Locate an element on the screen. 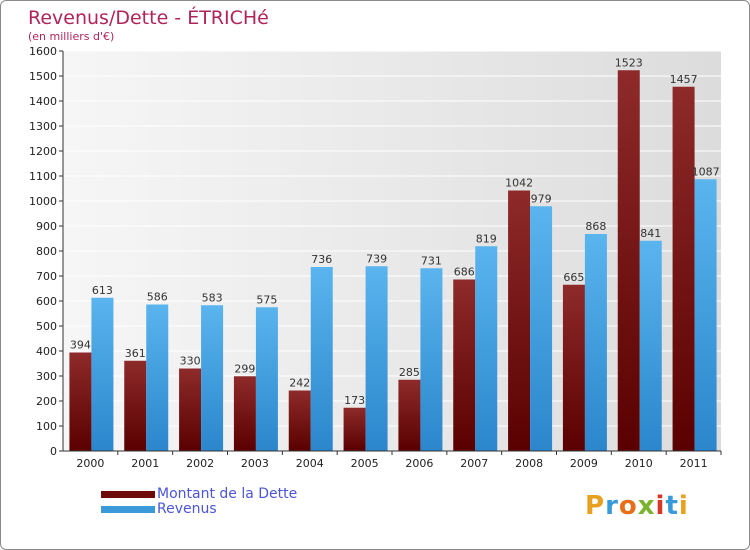 The height and width of the screenshot is (550, 750). y-tick-label: 1200 is located at coordinates (43, 151).